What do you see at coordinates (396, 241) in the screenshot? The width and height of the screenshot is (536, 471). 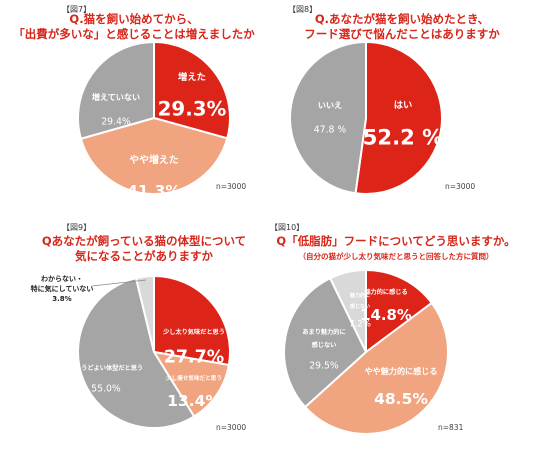 I see `chart-title-line-1: Q「低脂肪」フードについてどう思いますか。` at bounding box center [396, 241].